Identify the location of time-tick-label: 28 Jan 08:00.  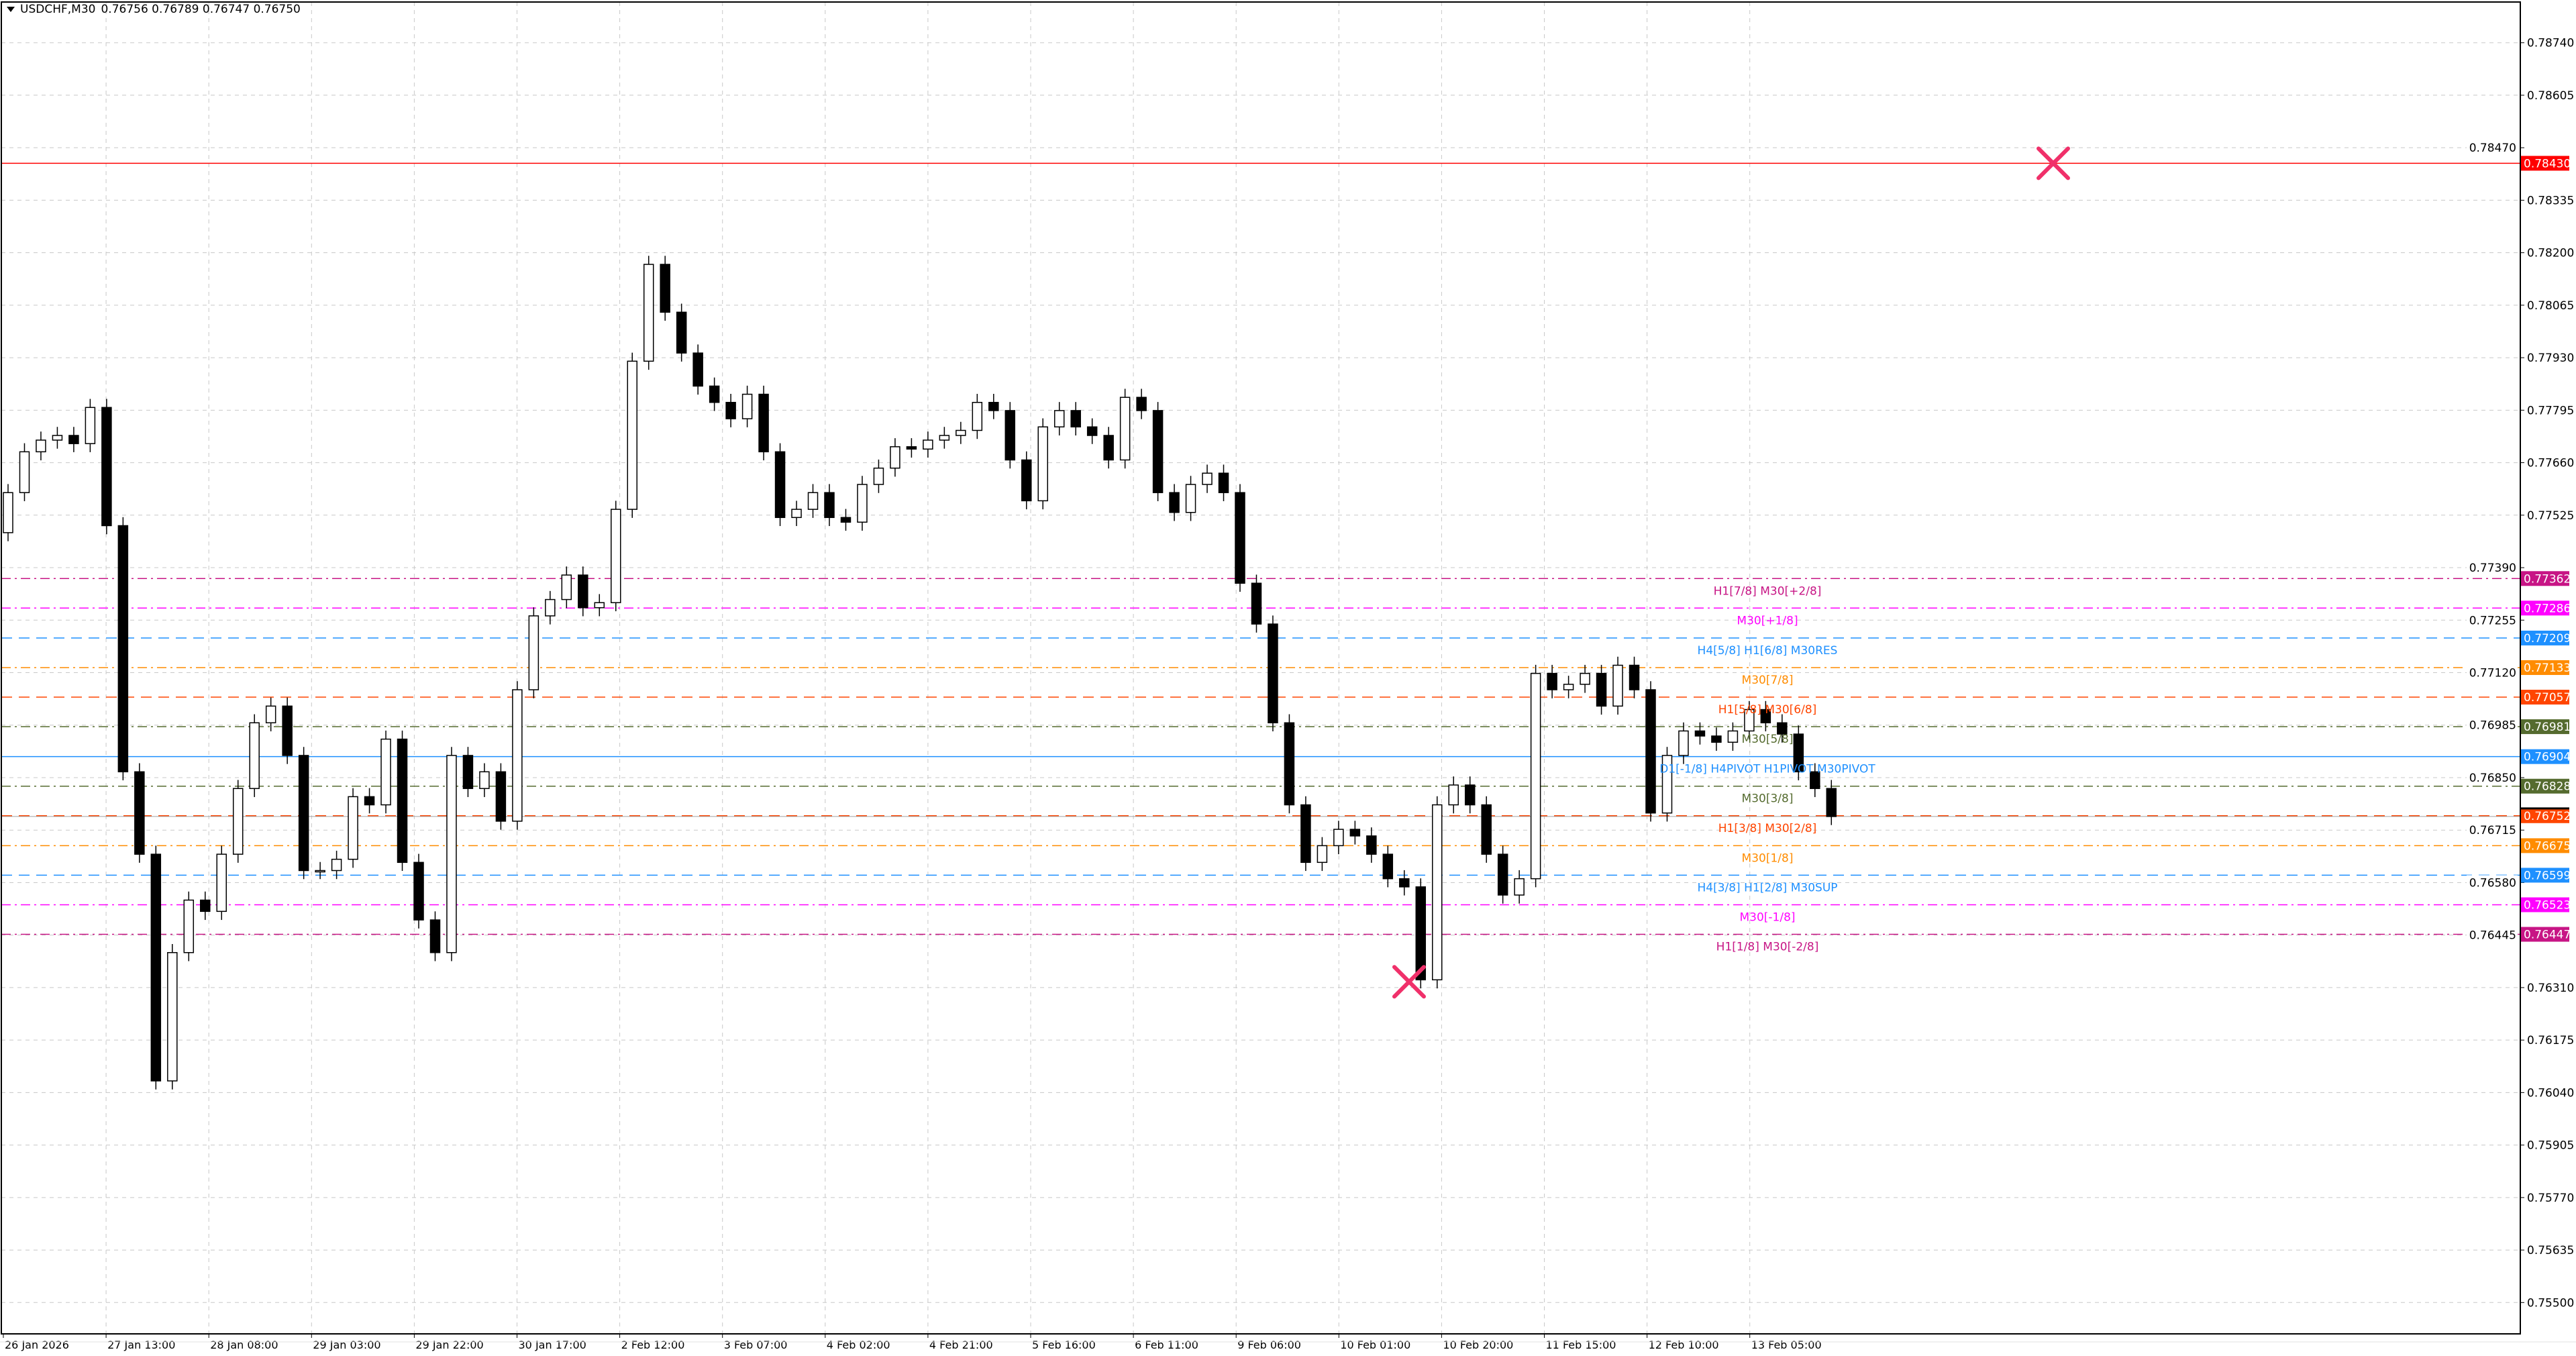
(244, 1345).